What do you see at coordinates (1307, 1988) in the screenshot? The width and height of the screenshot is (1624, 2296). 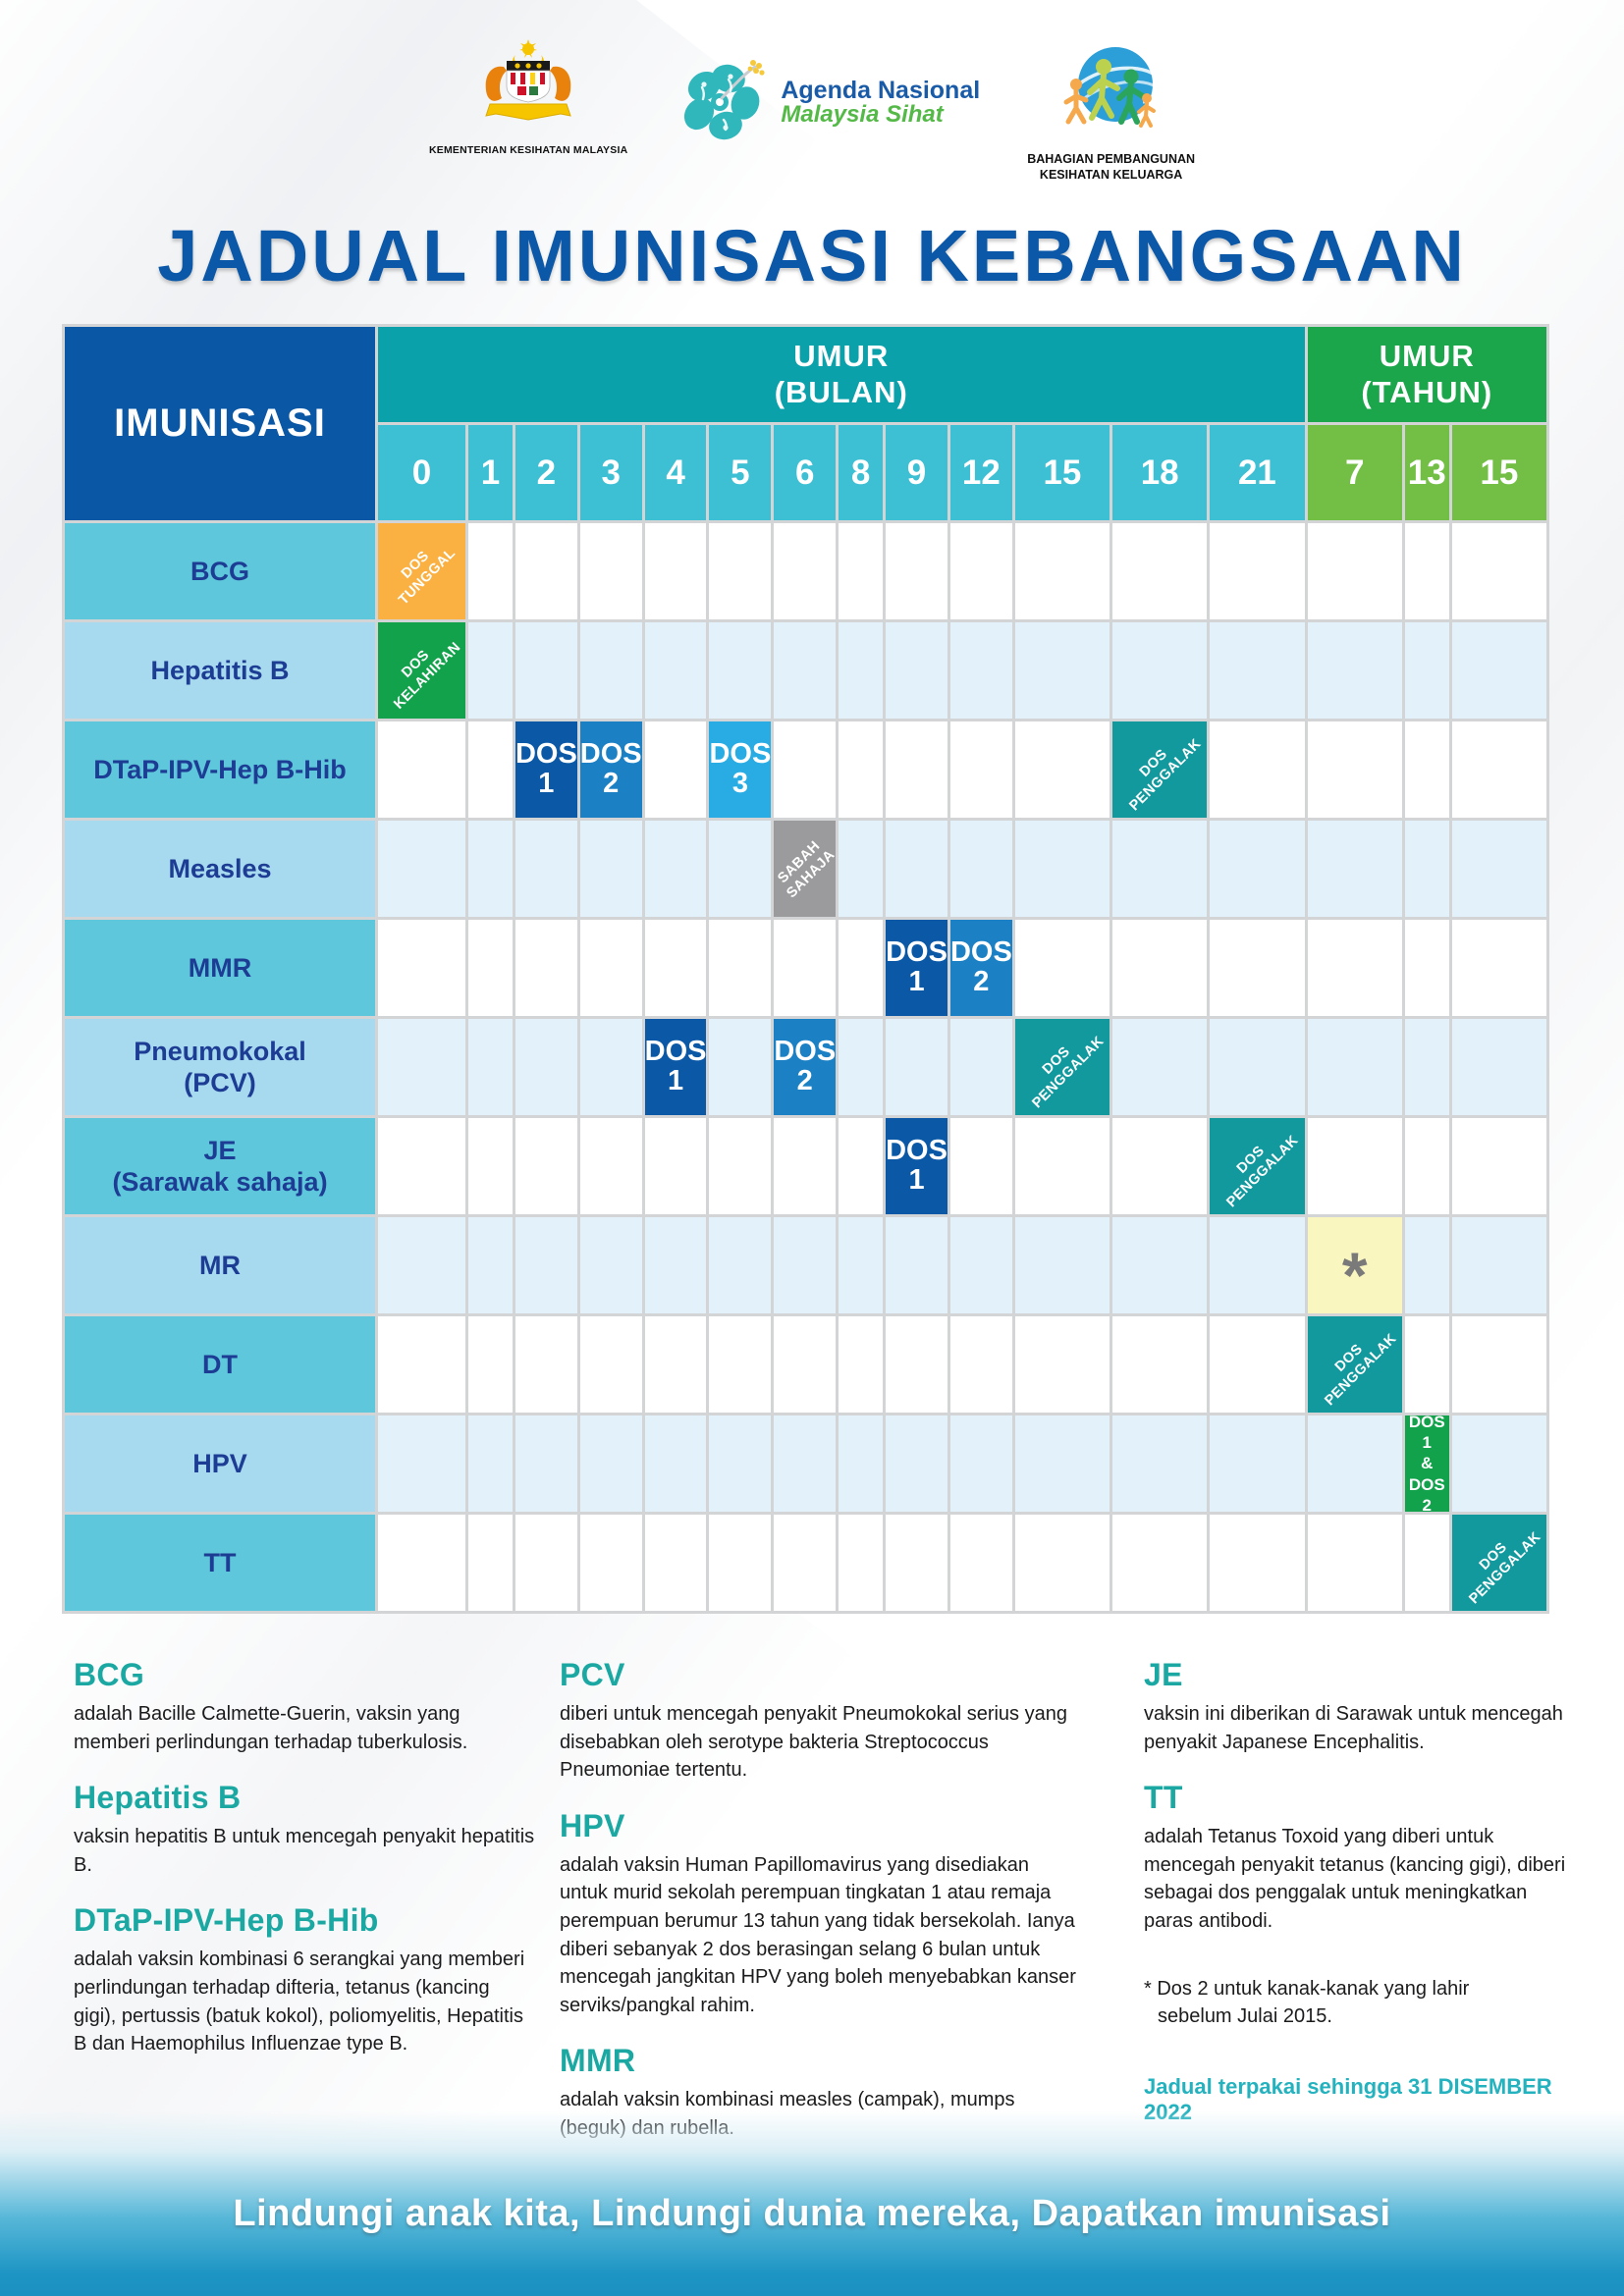 I see `footnote-line1: * Dos 2 untuk kanak-kanak yang lahir` at bounding box center [1307, 1988].